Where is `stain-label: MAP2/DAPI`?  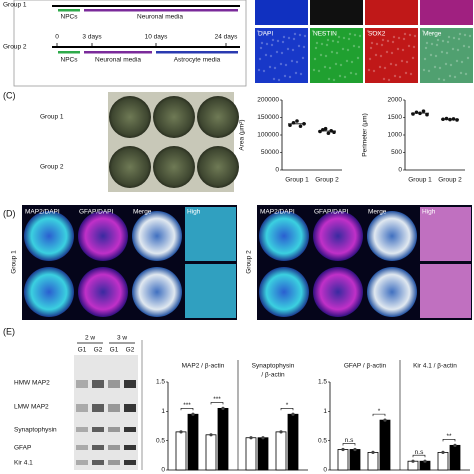 stain-label: MAP2/DAPI is located at coordinates (42, 212).